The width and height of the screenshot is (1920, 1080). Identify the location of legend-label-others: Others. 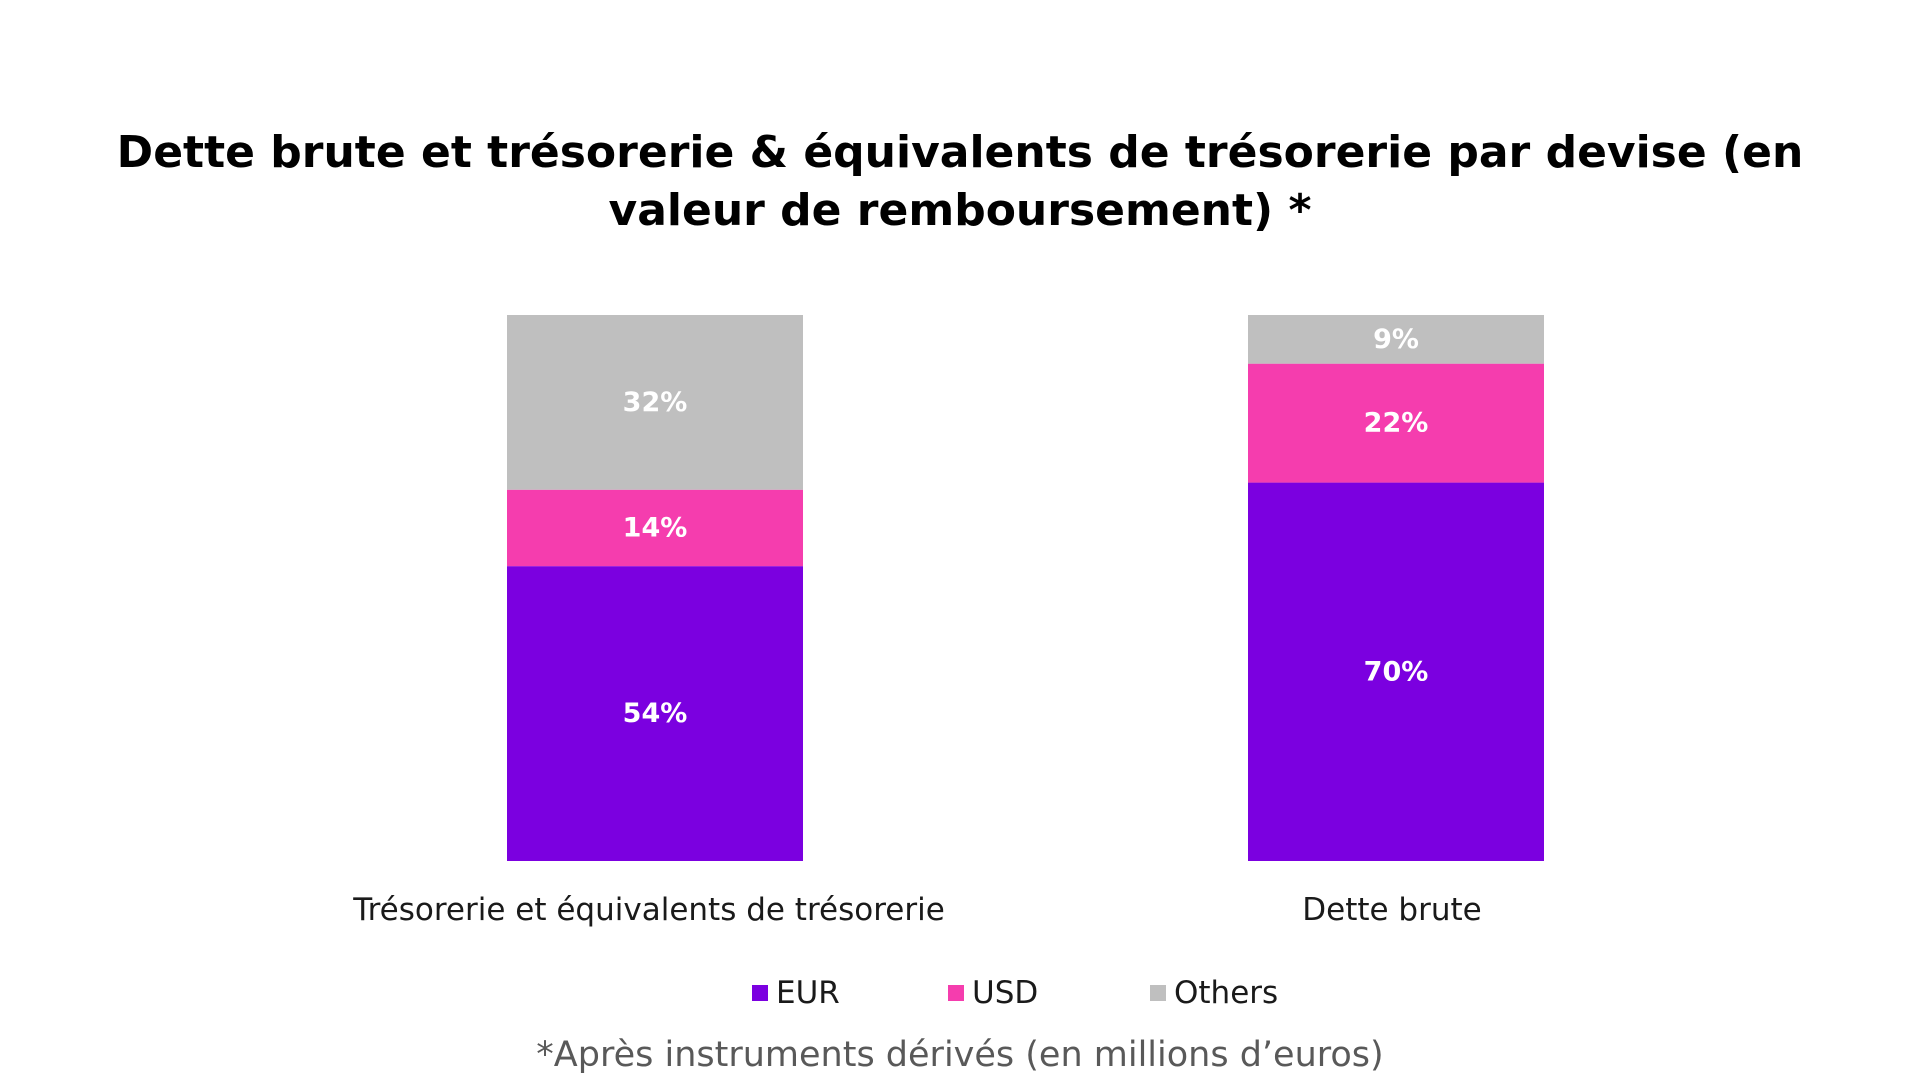
(1226, 993).